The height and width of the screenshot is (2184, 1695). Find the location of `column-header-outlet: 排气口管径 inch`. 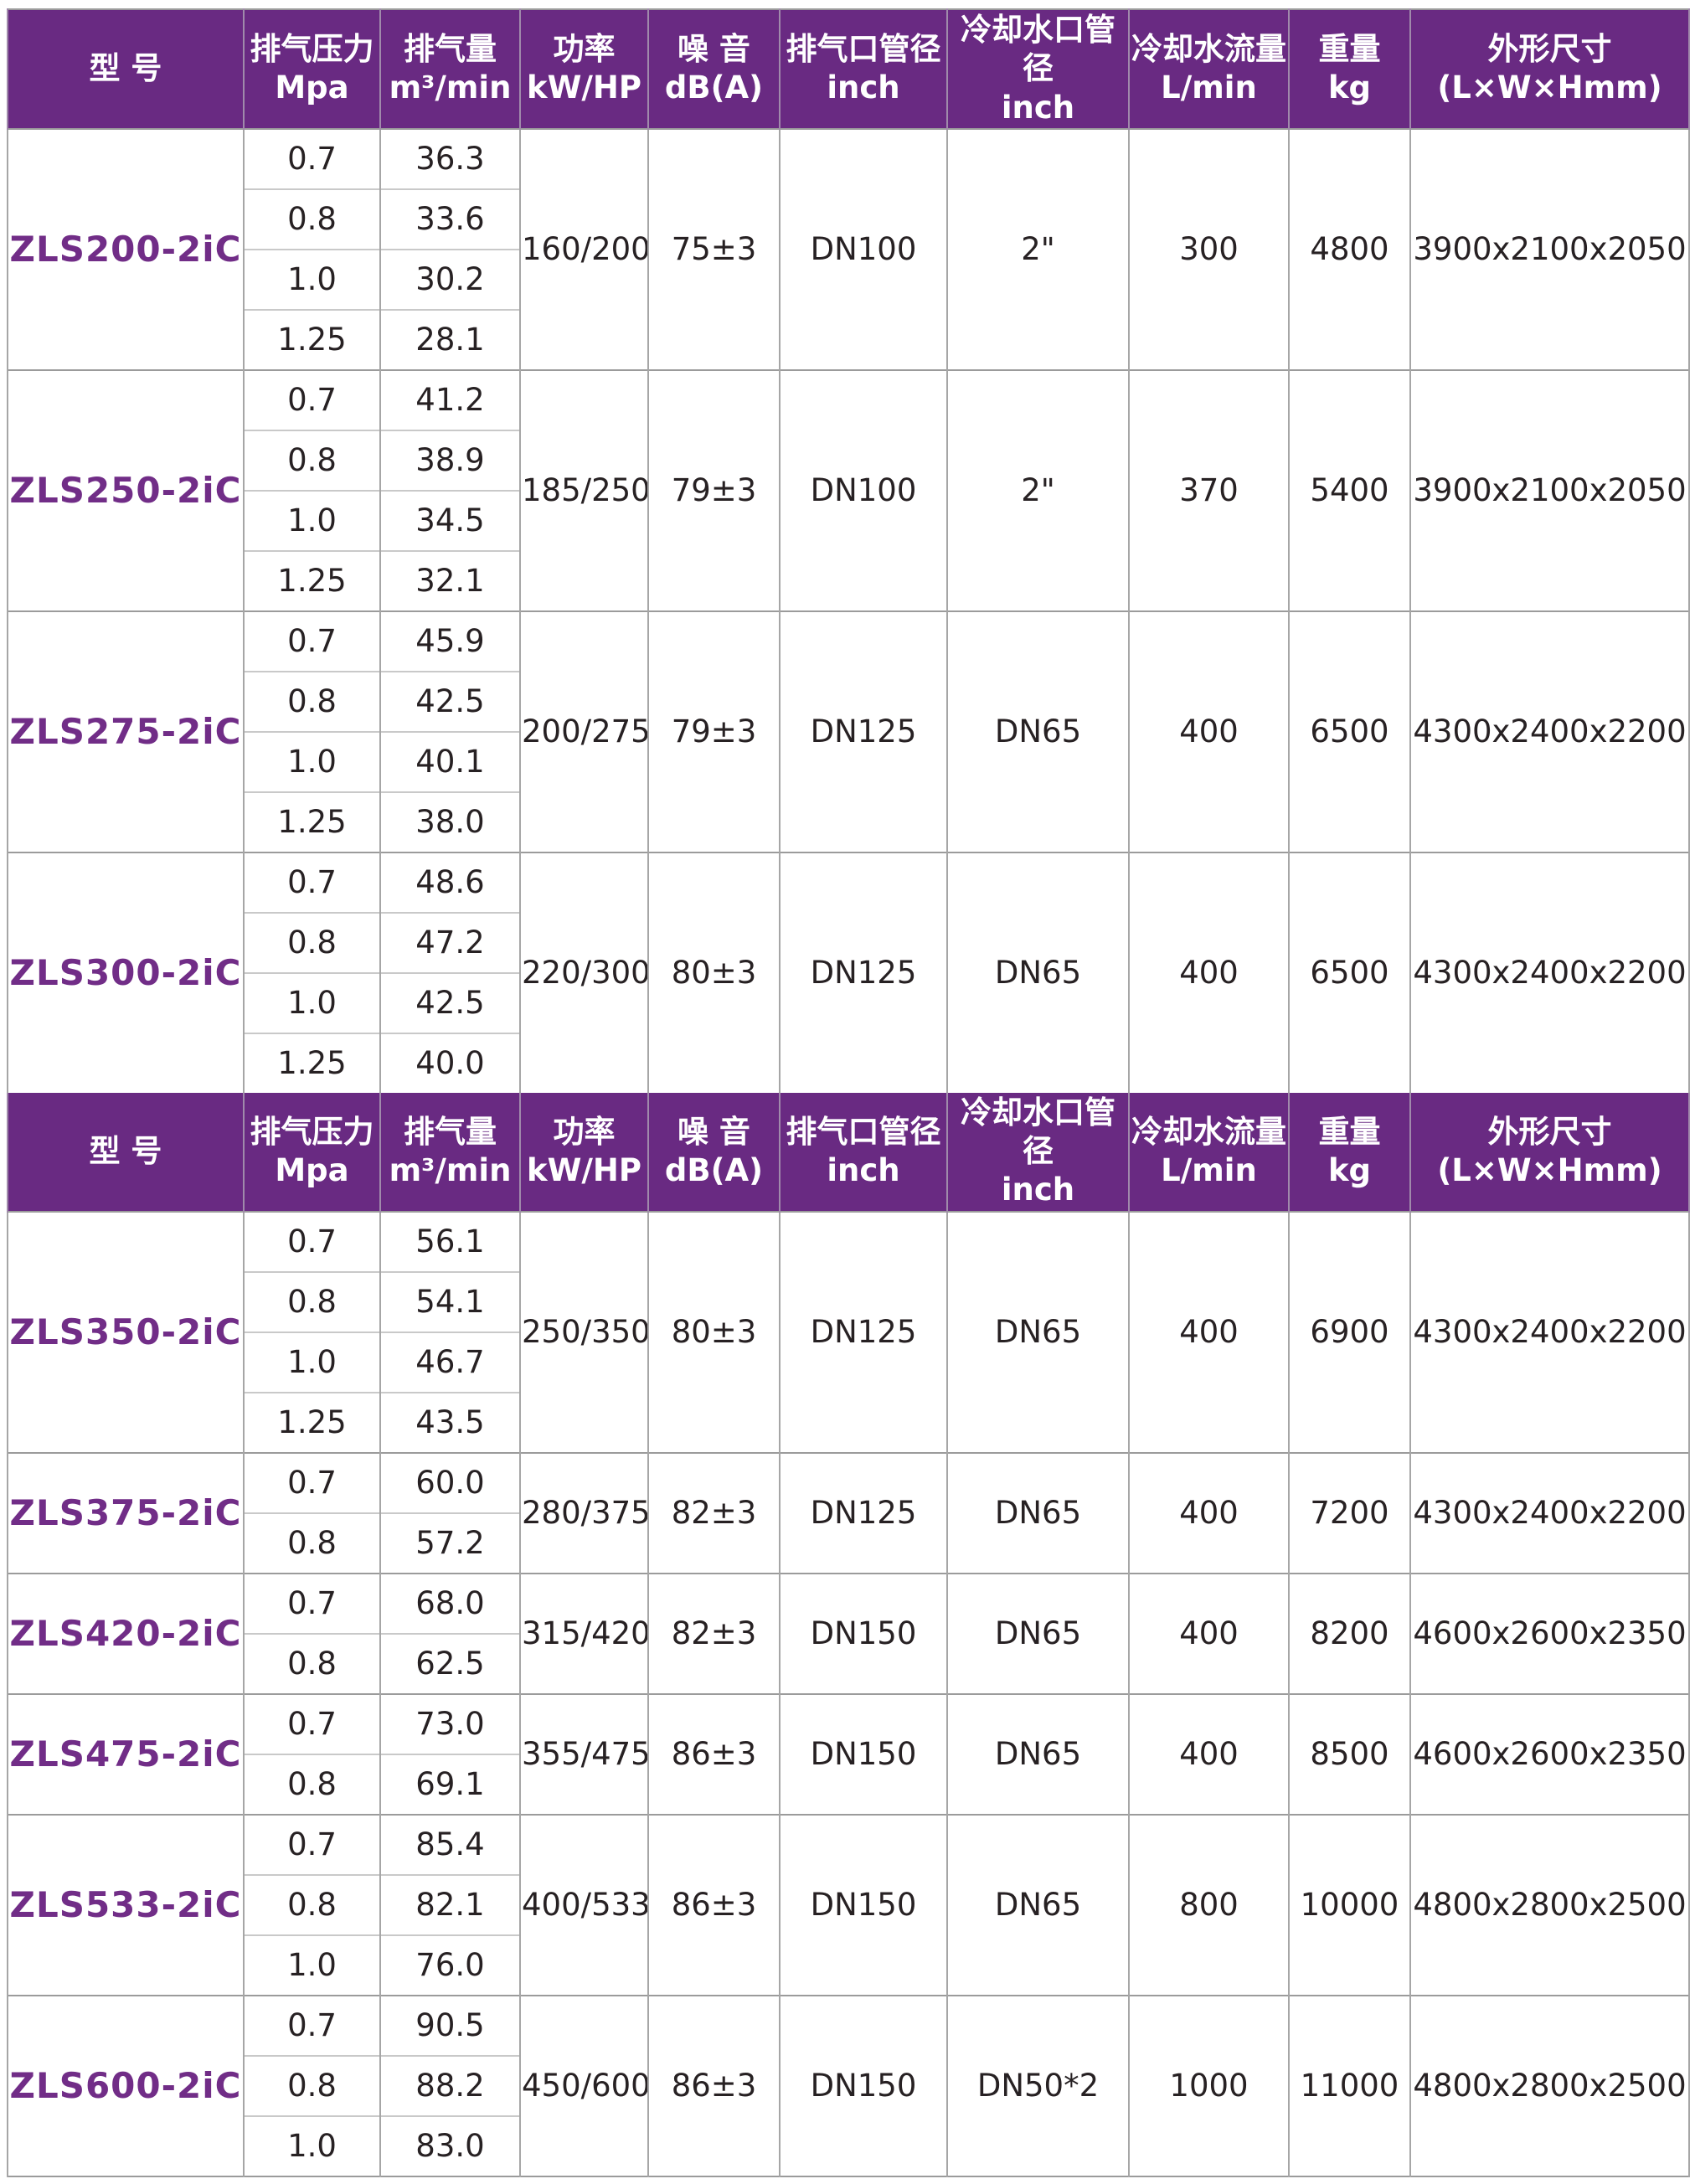

column-header-outlet: 排气口管径 inch is located at coordinates (864, 1152).